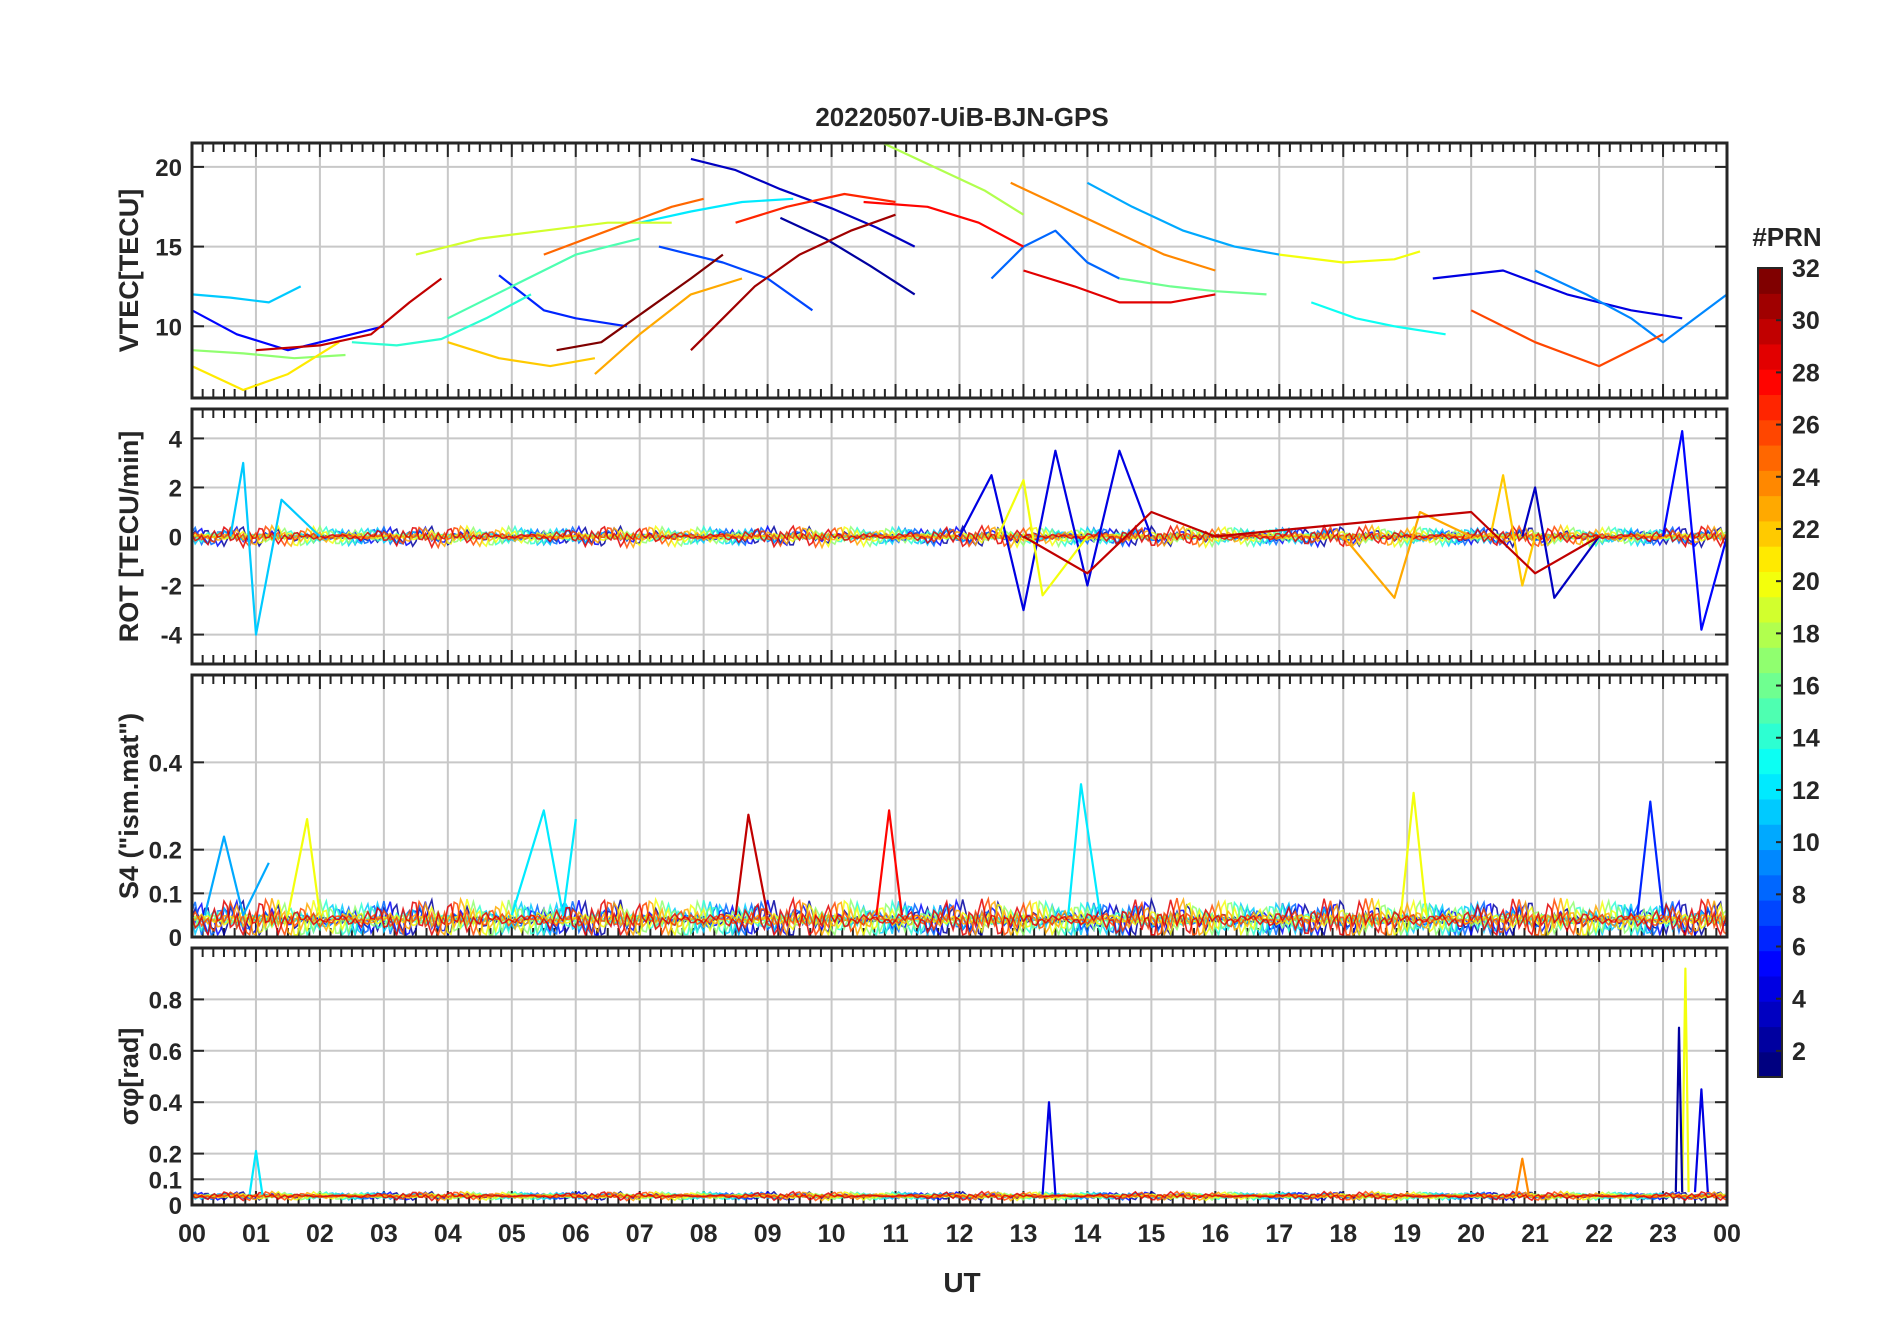 This screenshot has width=1902, height=1330. What do you see at coordinates (1215, 1234) in the screenshot?
I see `x-tick-label: 16` at bounding box center [1215, 1234].